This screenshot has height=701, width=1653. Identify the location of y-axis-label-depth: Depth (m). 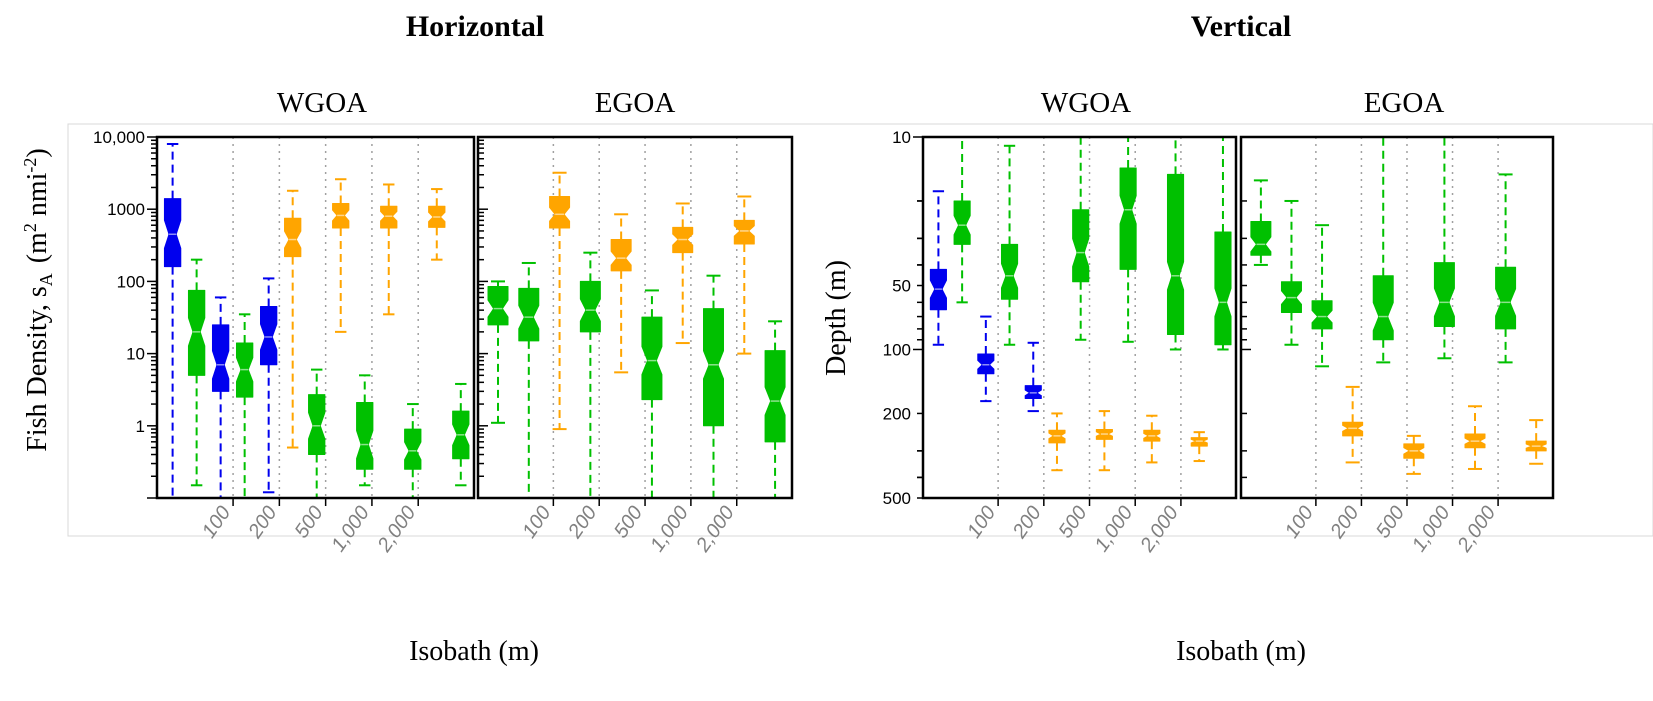
(836, 318).